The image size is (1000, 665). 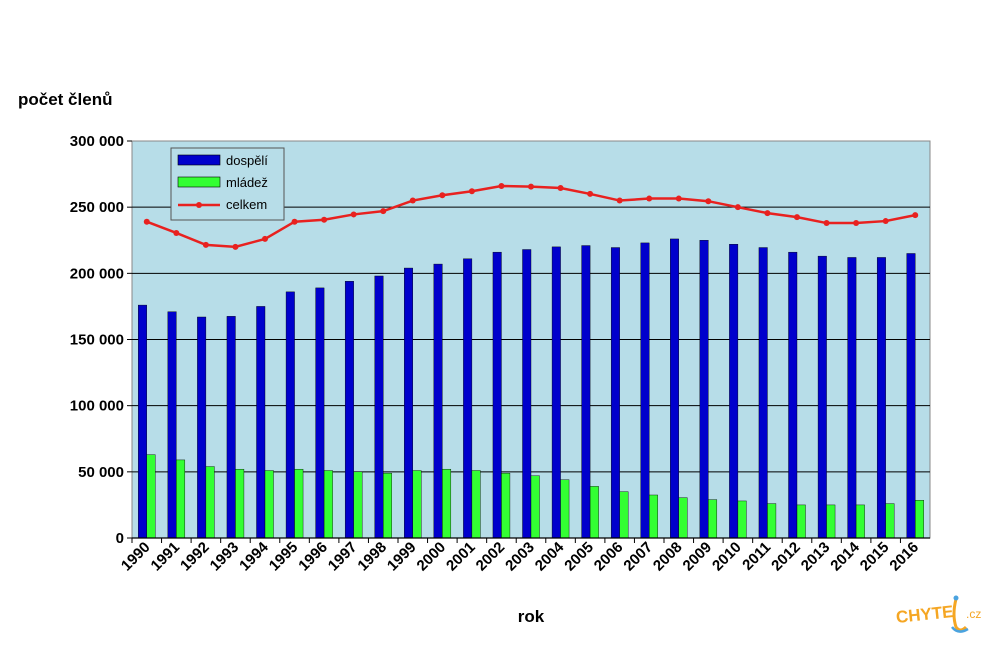 I want to click on point-celkem-1999, so click(x=412, y=200).